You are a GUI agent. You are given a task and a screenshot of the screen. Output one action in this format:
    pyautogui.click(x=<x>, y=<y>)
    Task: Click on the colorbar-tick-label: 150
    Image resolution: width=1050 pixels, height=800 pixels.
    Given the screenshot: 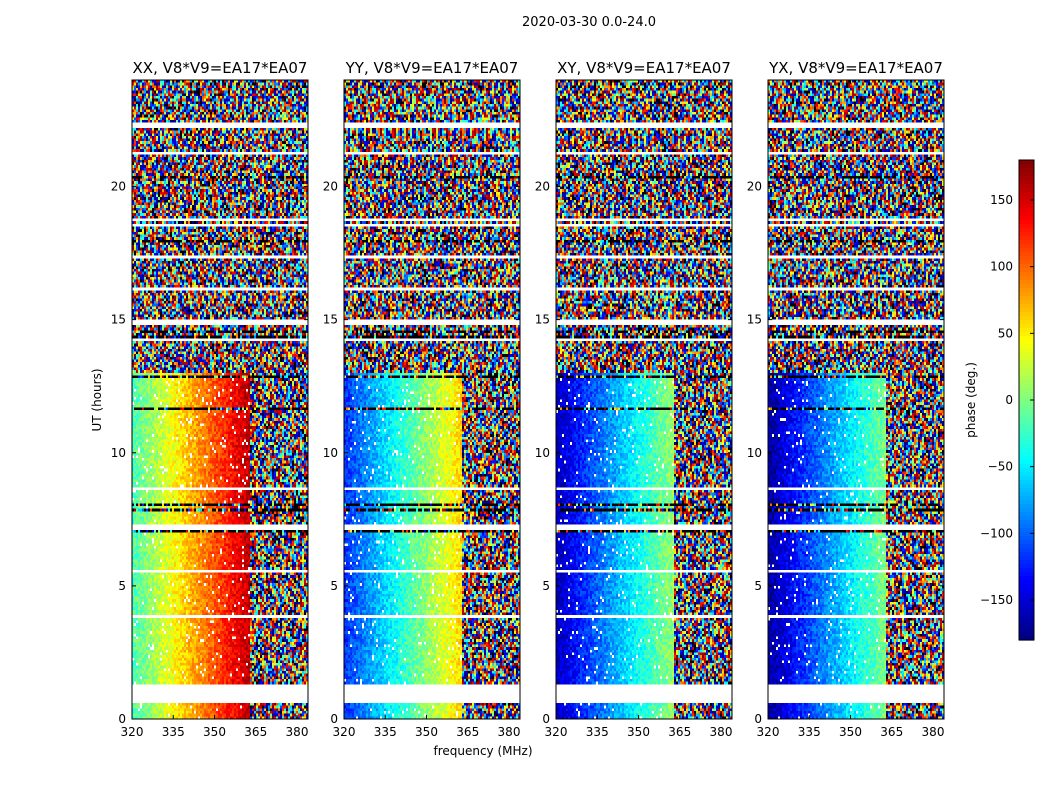 What is the action you would take?
    pyautogui.click(x=1001, y=200)
    